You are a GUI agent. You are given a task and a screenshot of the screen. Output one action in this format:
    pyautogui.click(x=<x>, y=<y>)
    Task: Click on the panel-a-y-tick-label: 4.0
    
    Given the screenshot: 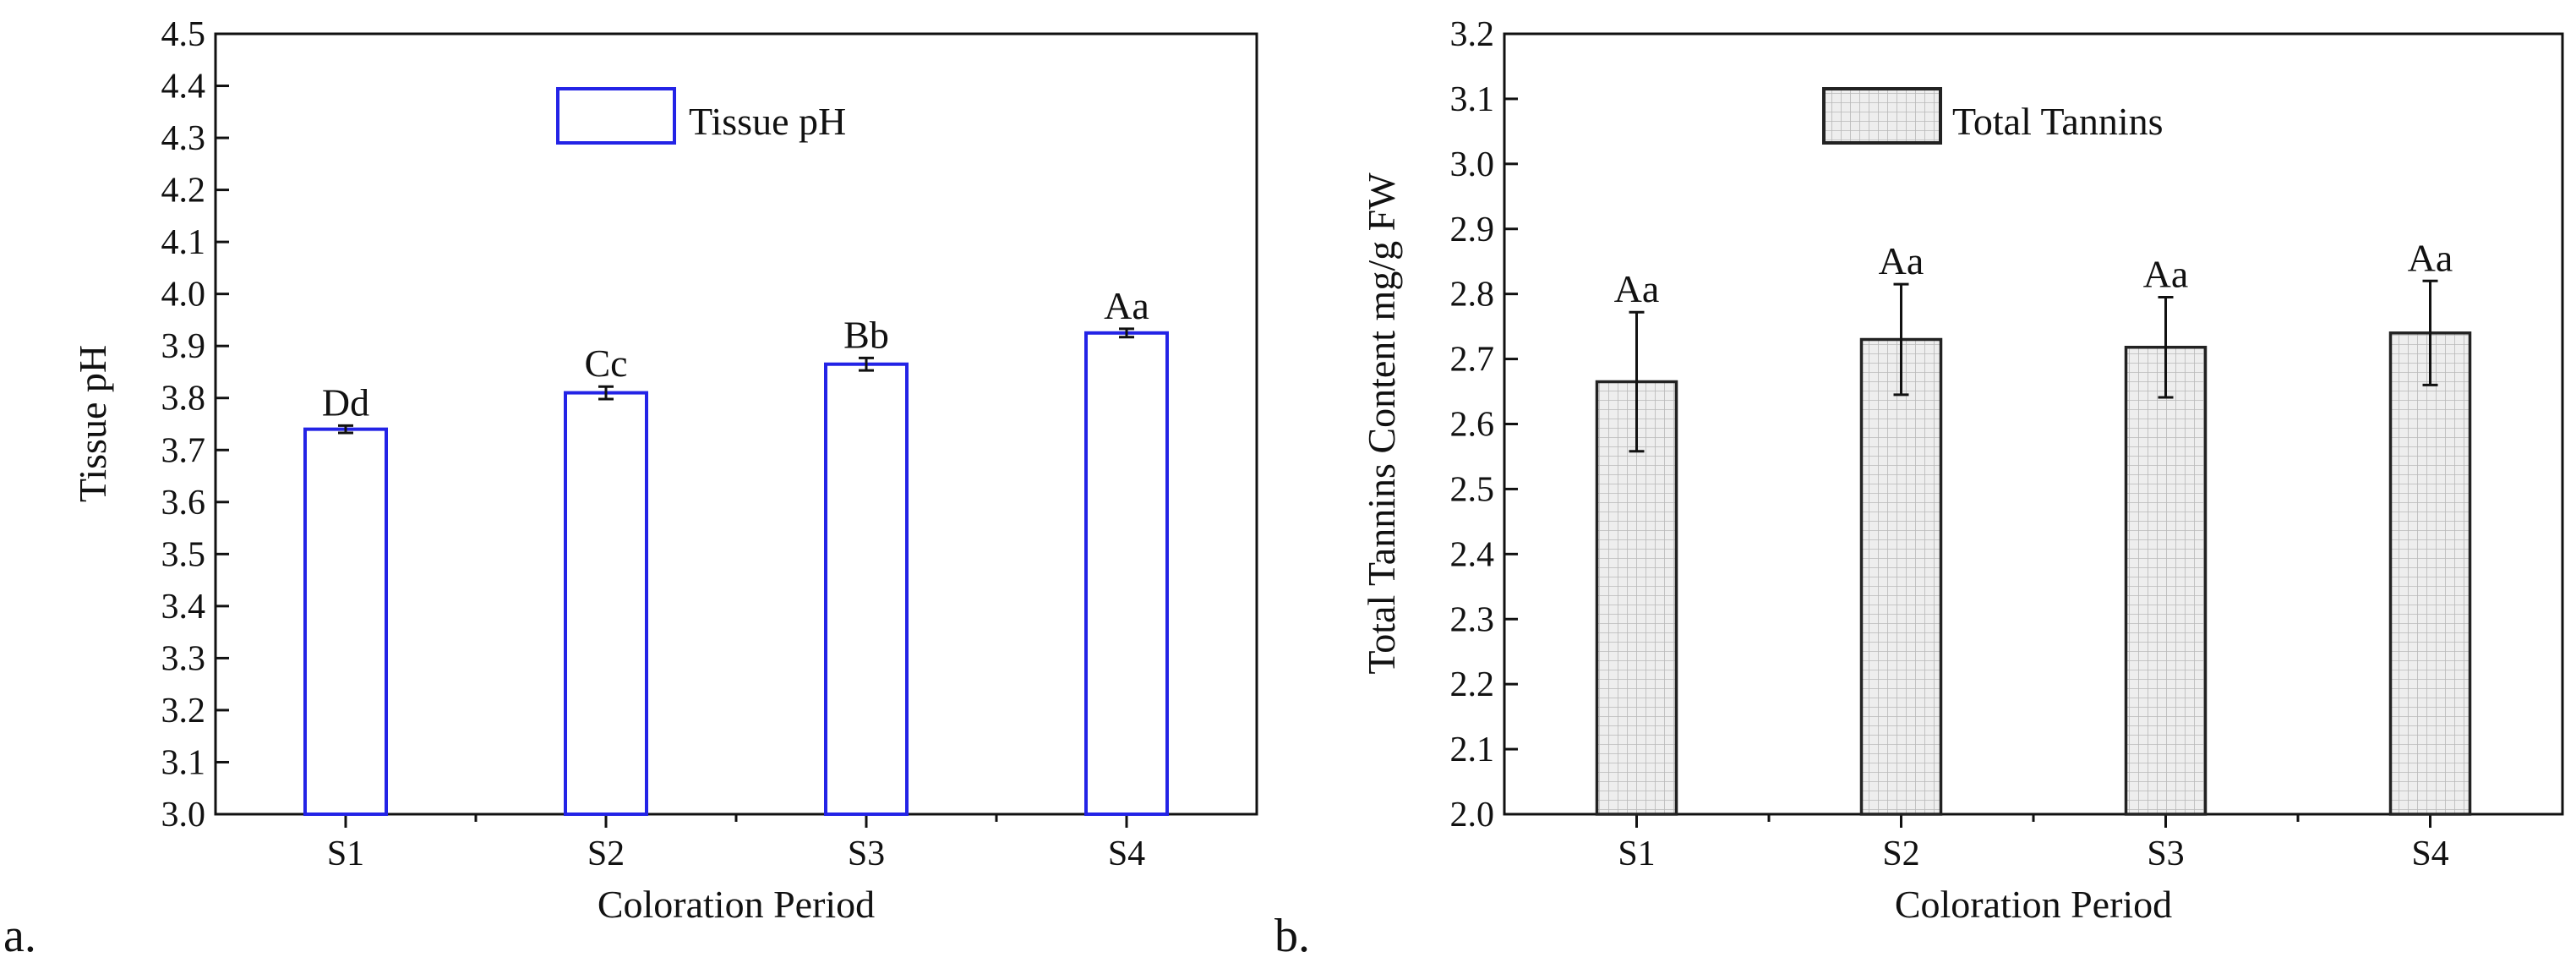 What is the action you would take?
    pyautogui.click(x=183, y=295)
    